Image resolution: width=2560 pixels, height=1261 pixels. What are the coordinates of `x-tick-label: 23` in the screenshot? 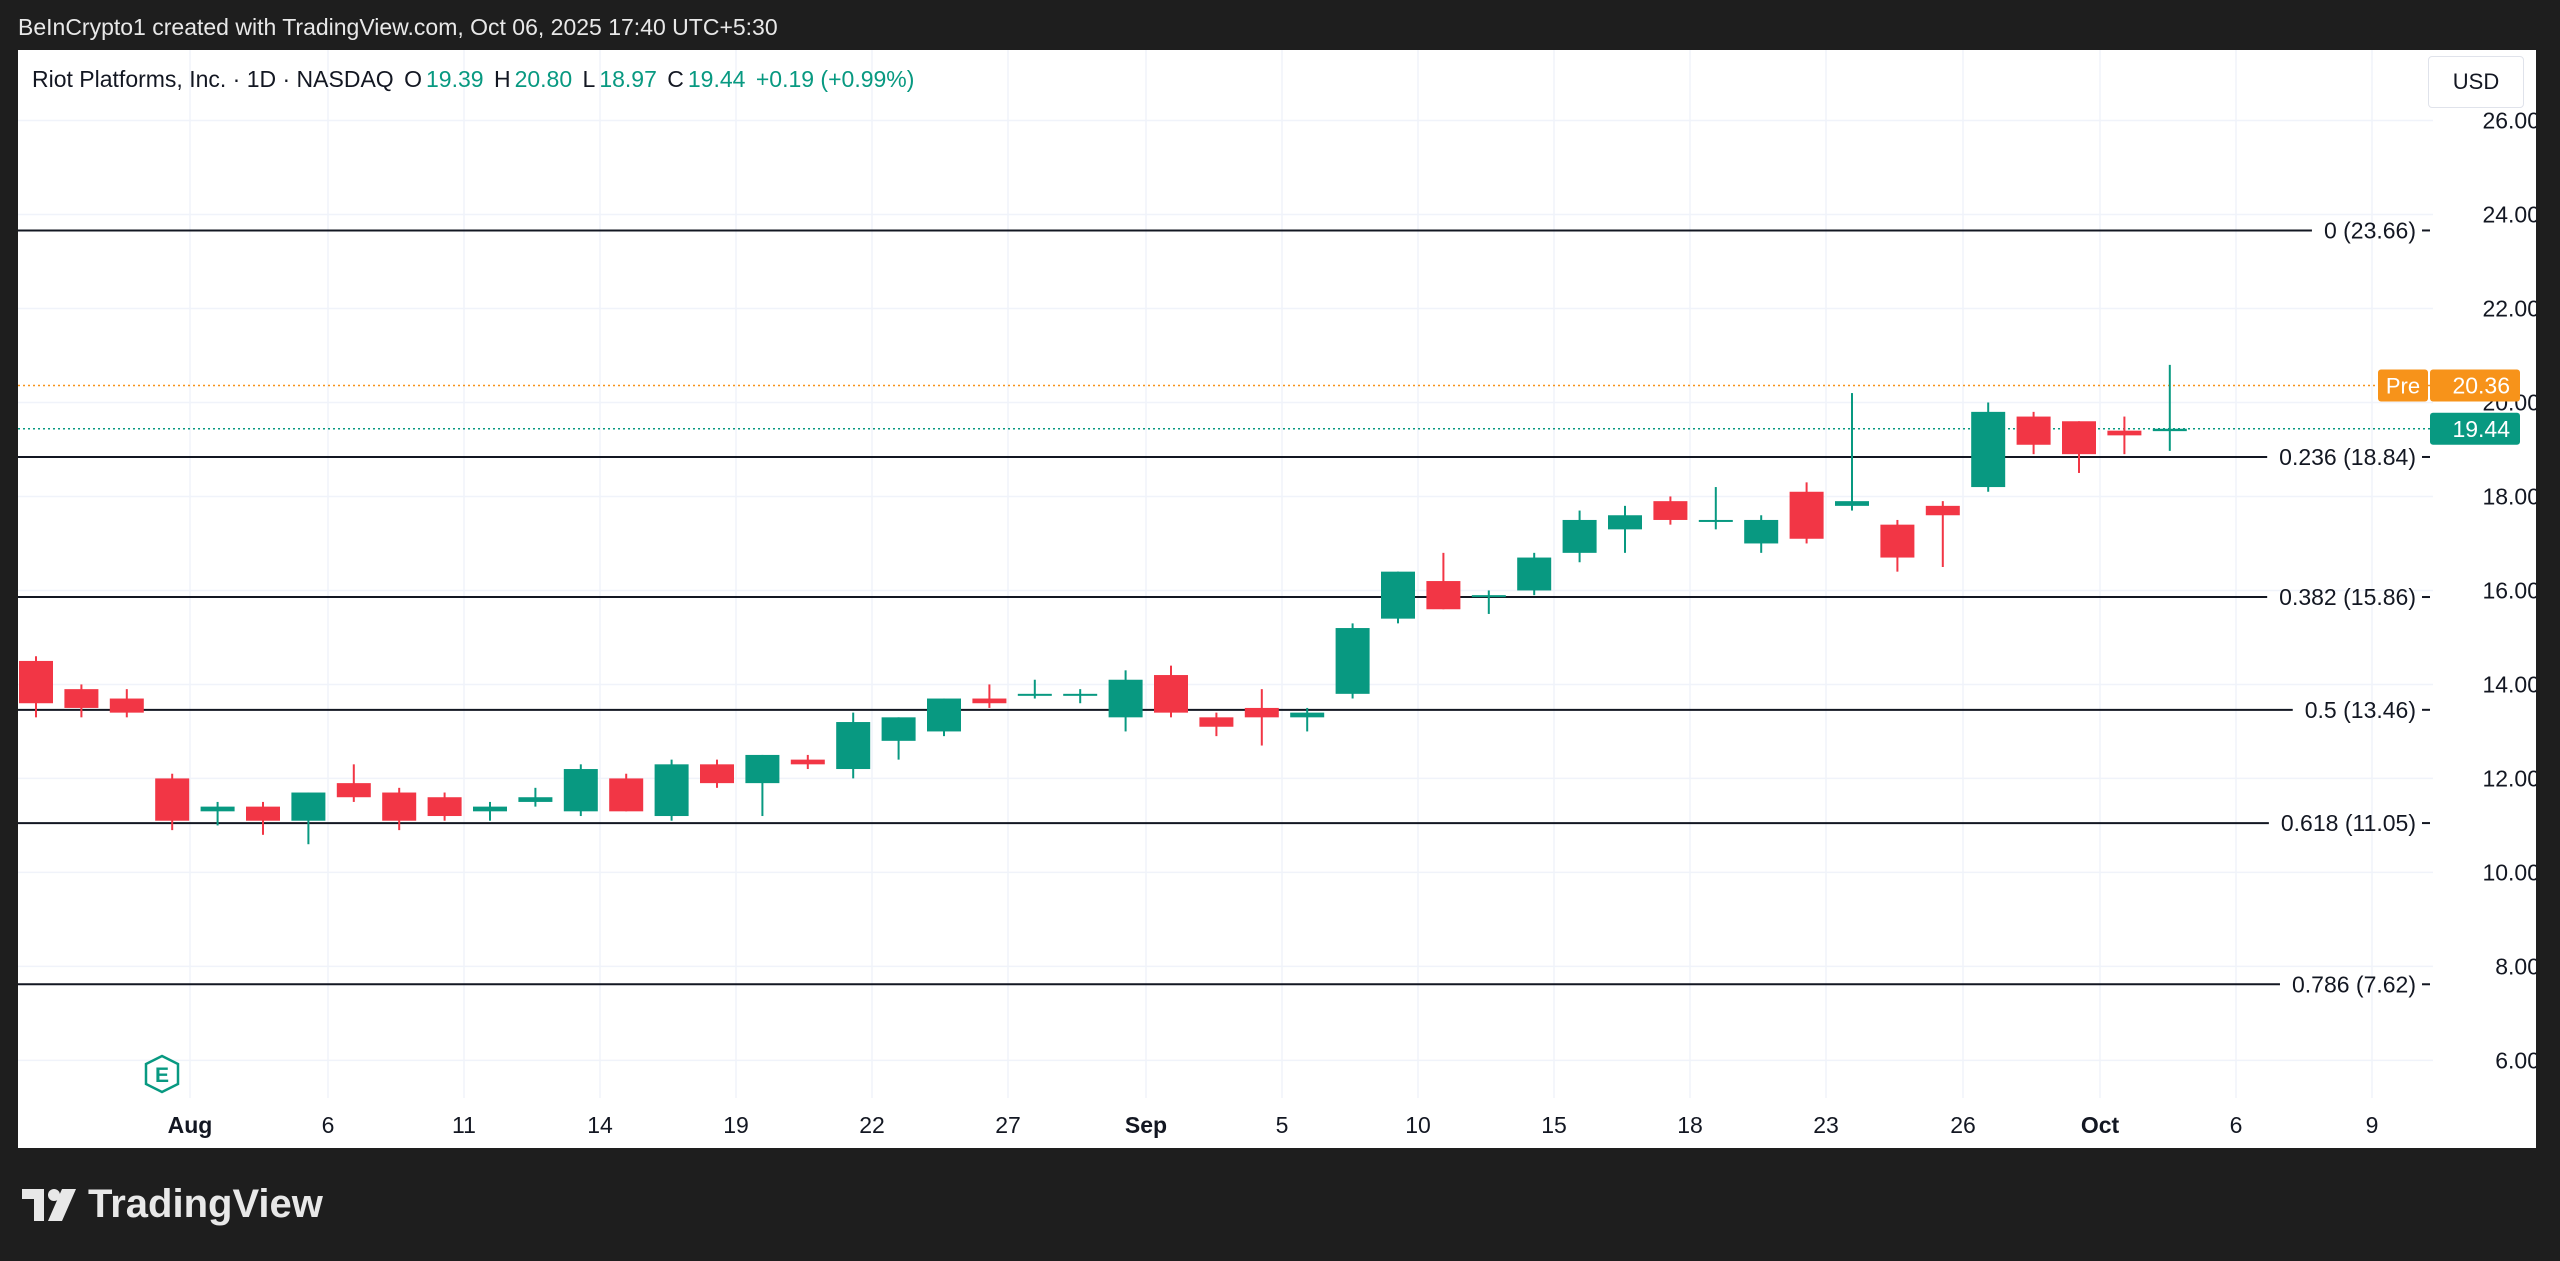 It's located at (1826, 1125).